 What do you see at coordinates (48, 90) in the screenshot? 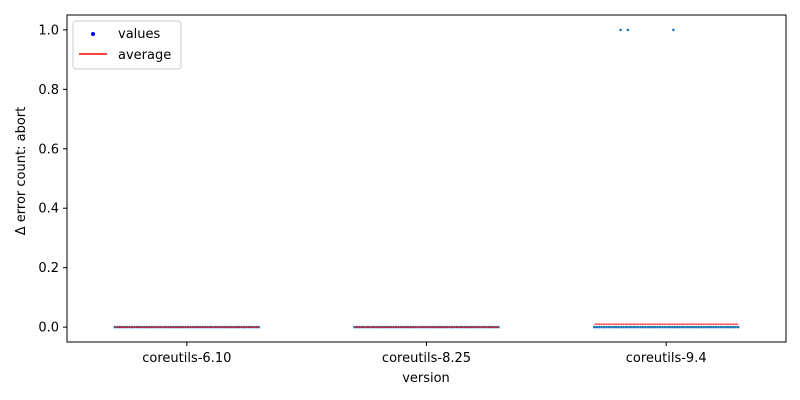
I see `y-tick-label: 0.8` at bounding box center [48, 90].